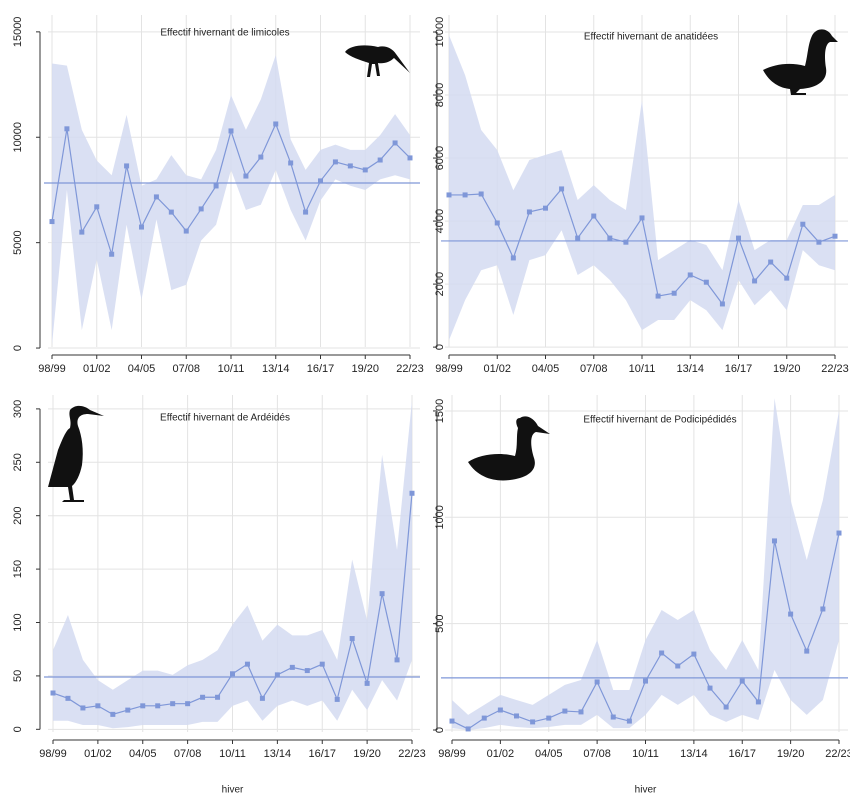 Image resolution: width=850 pixels, height=797 pixels. What do you see at coordinates (18, 242) in the screenshot?
I see `y-tick-label: 5000` at bounding box center [18, 242].